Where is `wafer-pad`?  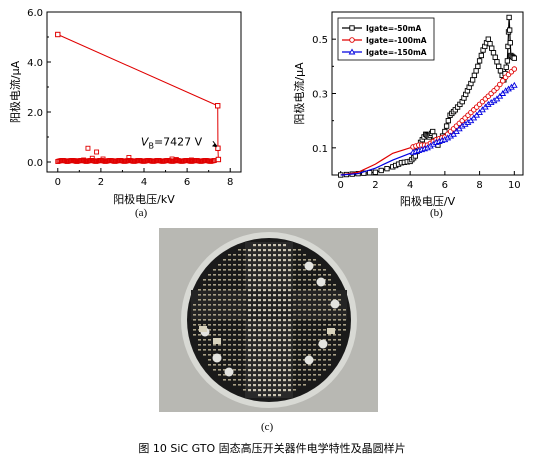 wafer-pad is located at coordinates (309, 360).